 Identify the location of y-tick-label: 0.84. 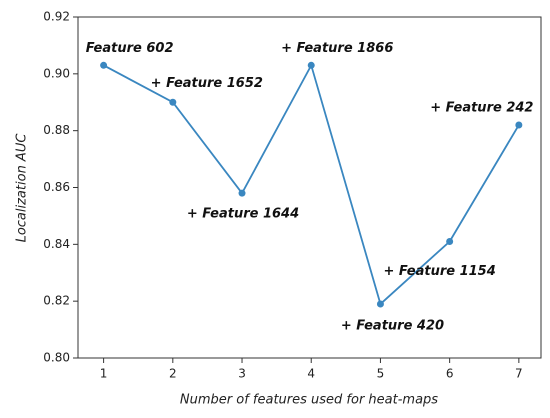
(56, 244).